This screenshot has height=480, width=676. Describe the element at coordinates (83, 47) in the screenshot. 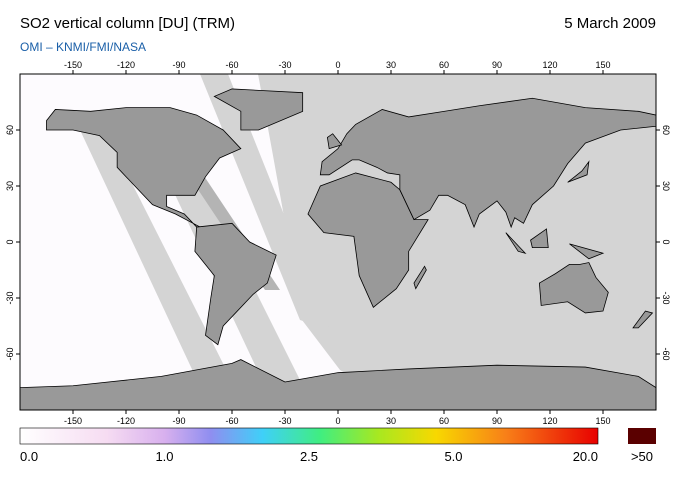

I see `source: OMI – KNMI/FMI/NASA` at that location.